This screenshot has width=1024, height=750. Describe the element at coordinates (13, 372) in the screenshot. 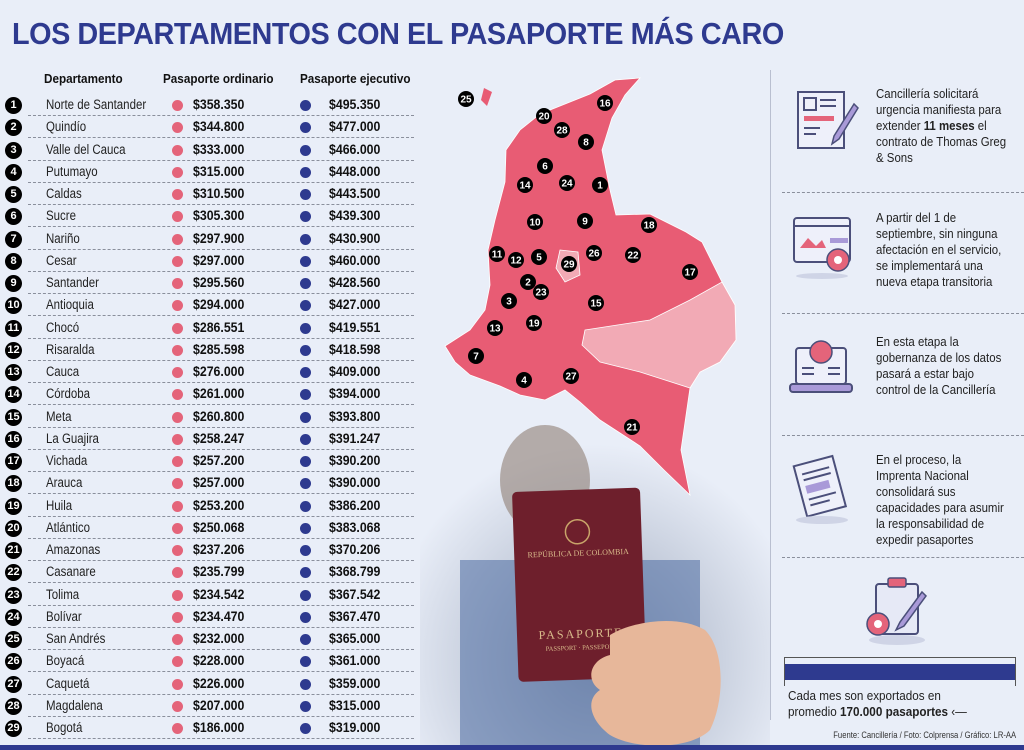

I see `rank-badge: 13` at that location.